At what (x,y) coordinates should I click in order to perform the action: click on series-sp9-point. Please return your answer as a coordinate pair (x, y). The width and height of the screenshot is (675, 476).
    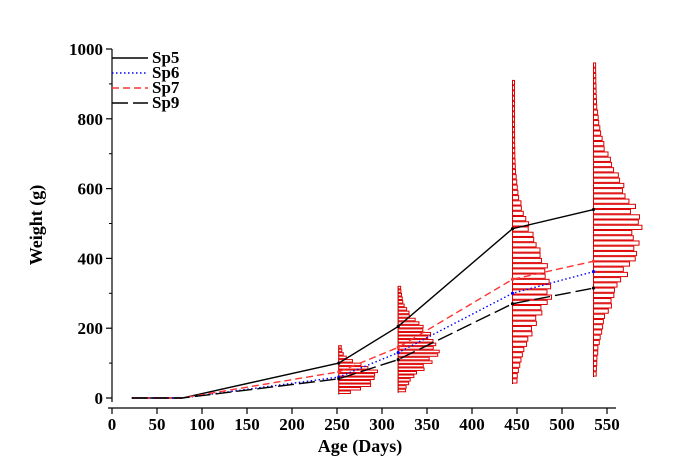
    Looking at the image, I should click on (512, 304).